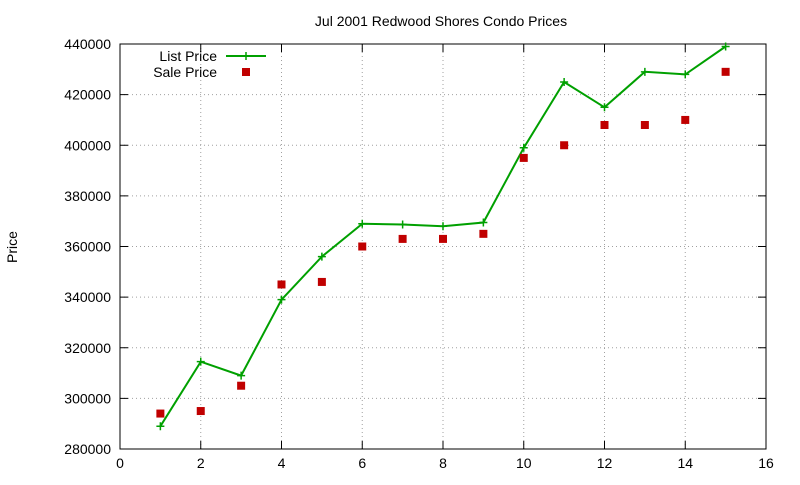 The image size is (800, 485). I want to click on y-tick-label: 440000, so click(87, 44).